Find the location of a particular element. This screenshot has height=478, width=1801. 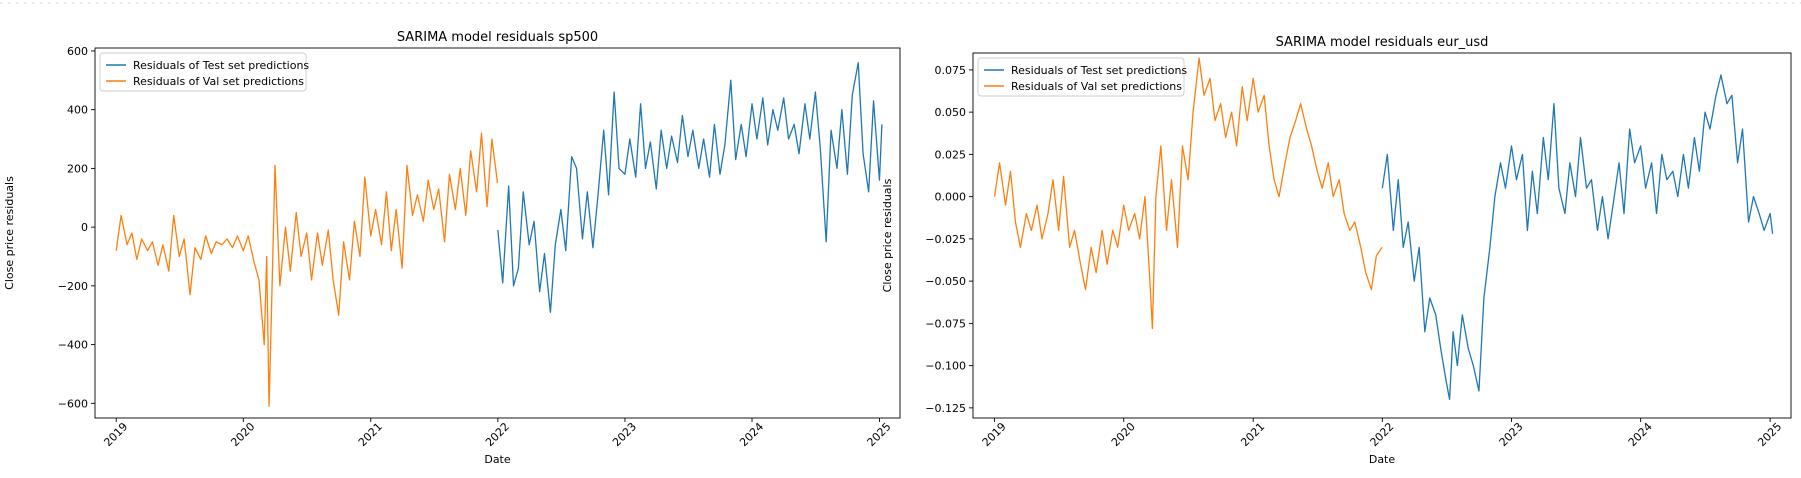

y-tick-label: 0.075 is located at coordinates (951, 70).